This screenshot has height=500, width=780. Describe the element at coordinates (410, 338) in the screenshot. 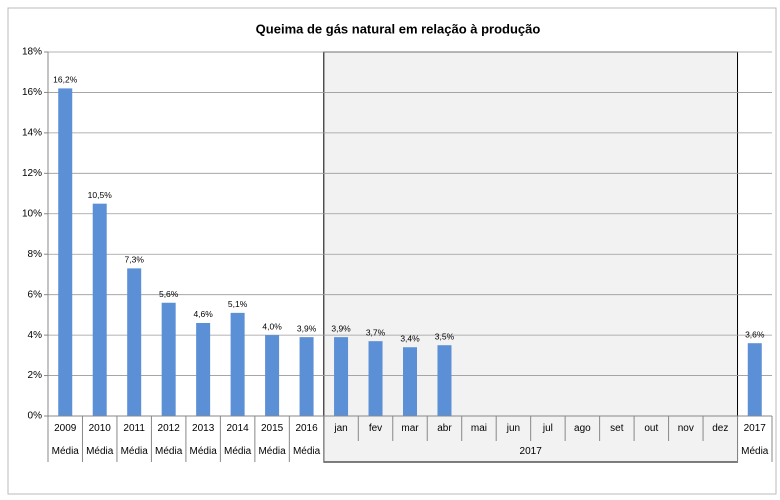

I see `value-label: 3,4%` at that location.